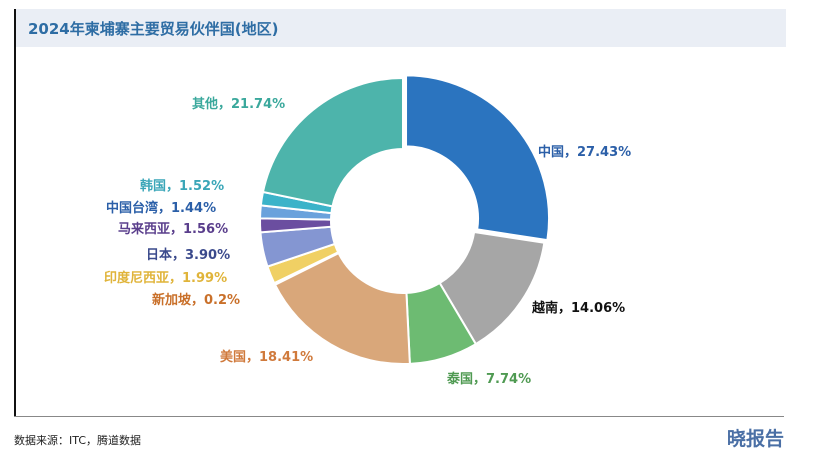  What do you see at coordinates (584, 152) in the screenshot?
I see `slice-label-0: 中国，27.43%` at bounding box center [584, 152].